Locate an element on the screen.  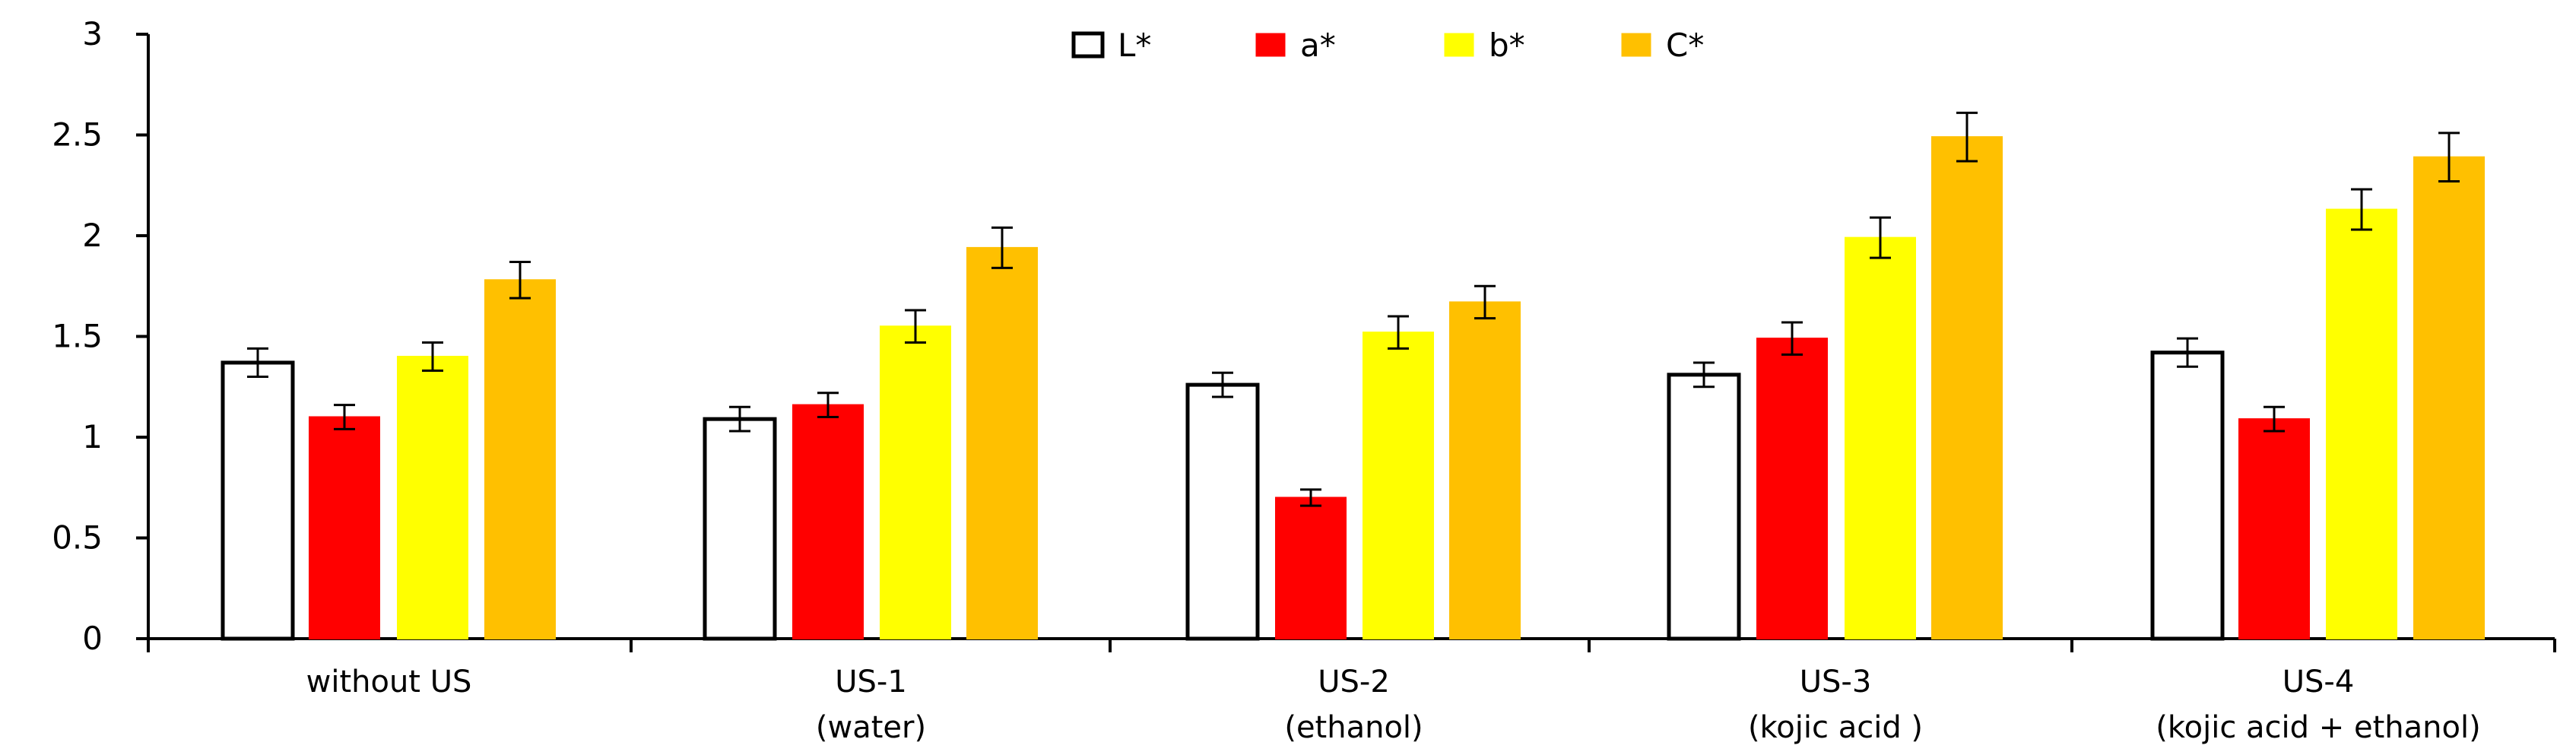
y-tick-label: 1.5 is located at coordinates (78, 336).